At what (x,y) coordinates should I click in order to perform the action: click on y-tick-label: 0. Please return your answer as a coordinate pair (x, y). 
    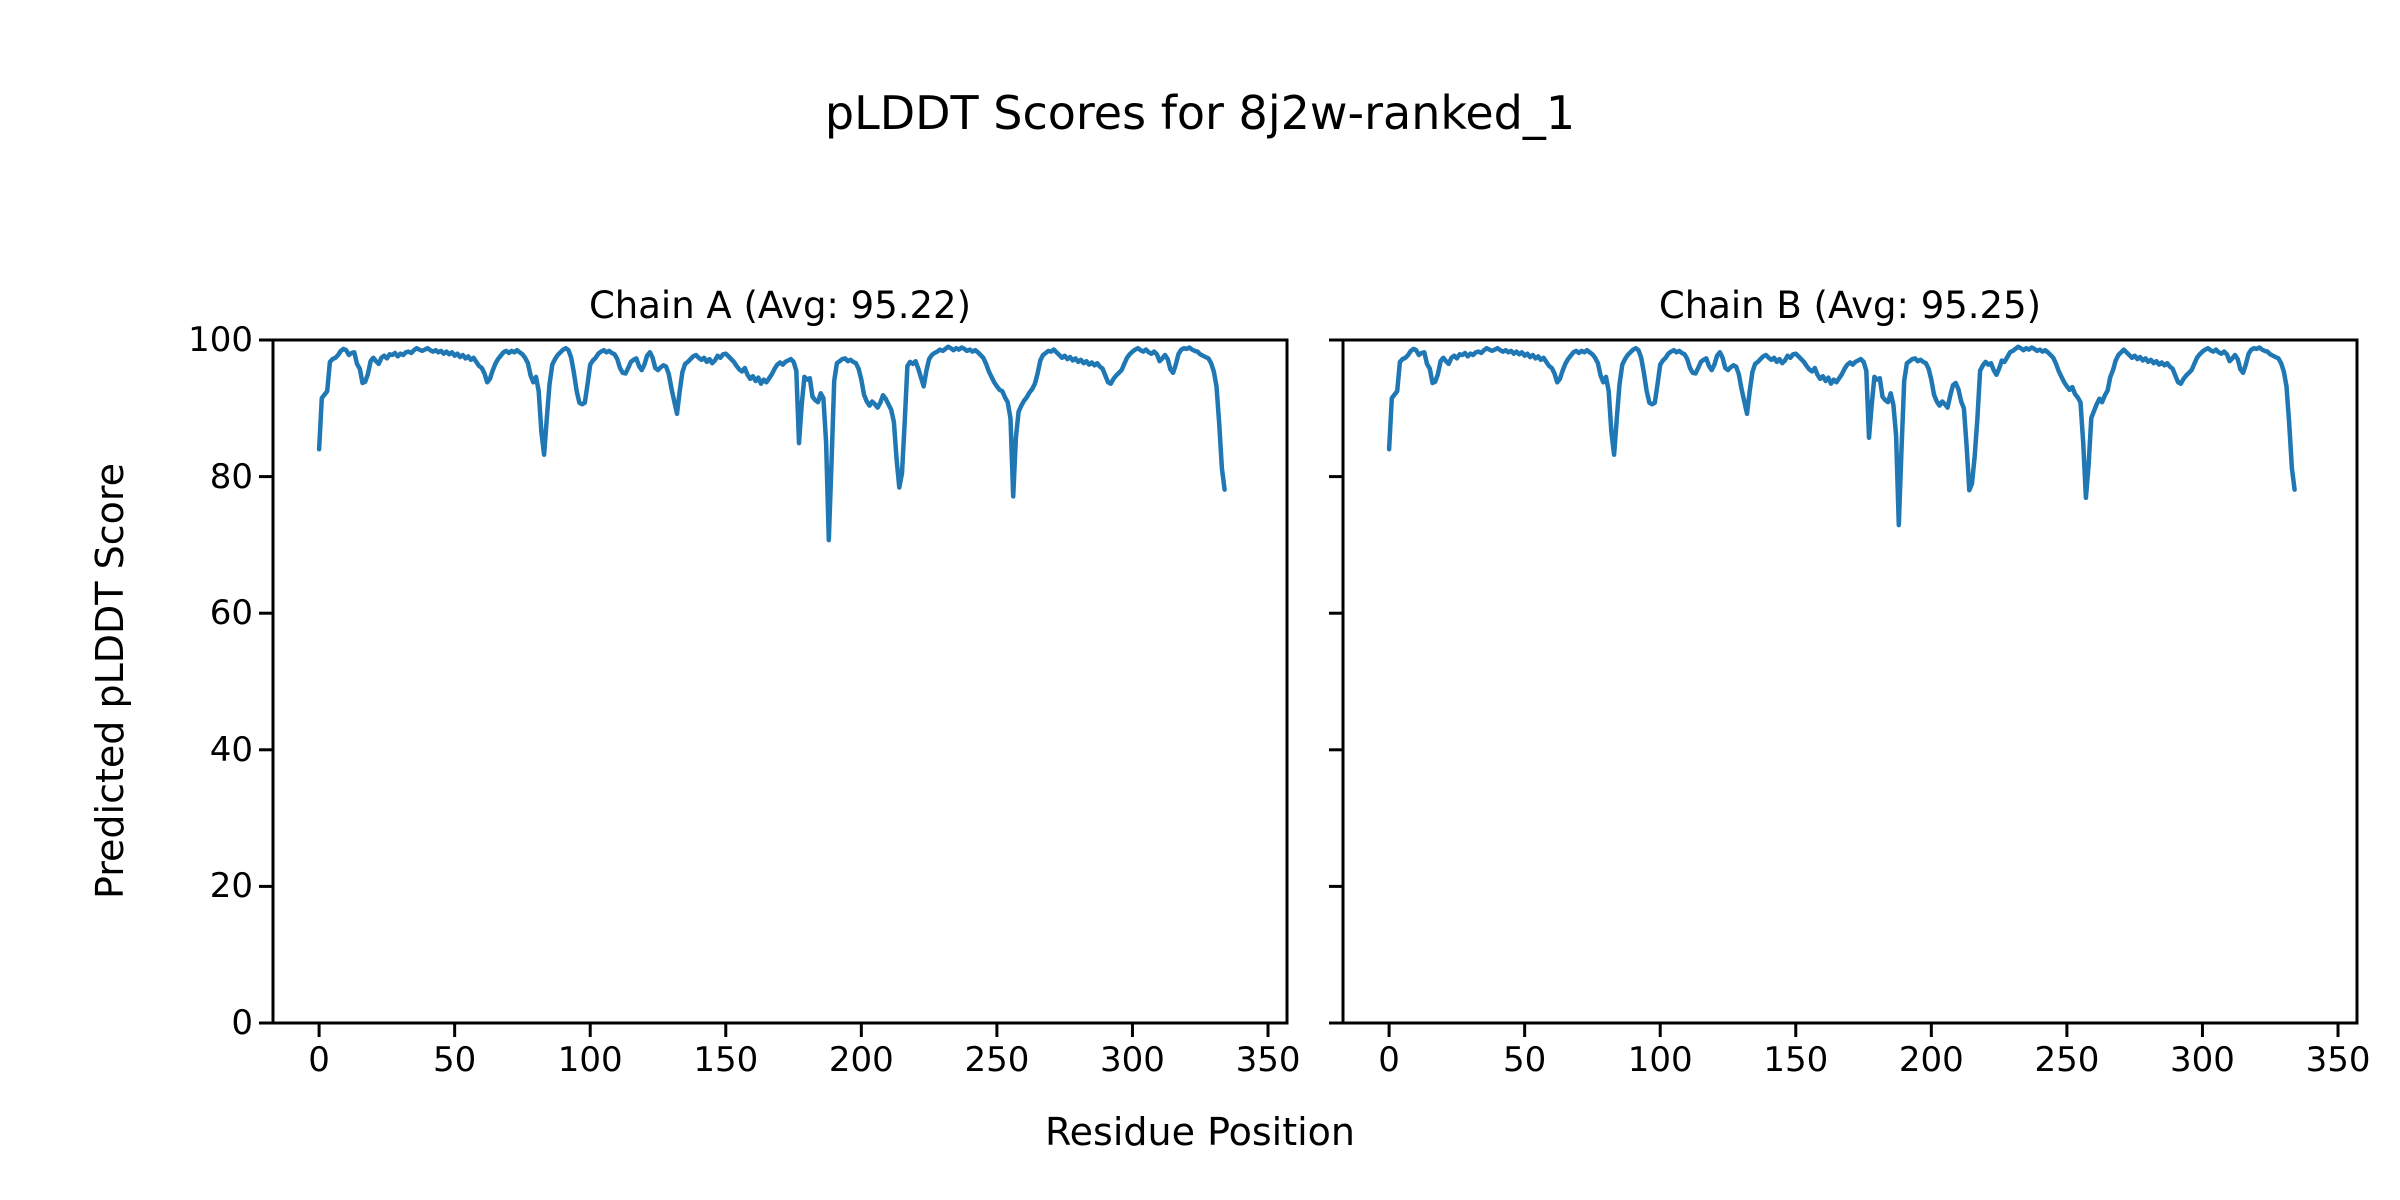
    Looking at the image, I should click on (242, 1023).